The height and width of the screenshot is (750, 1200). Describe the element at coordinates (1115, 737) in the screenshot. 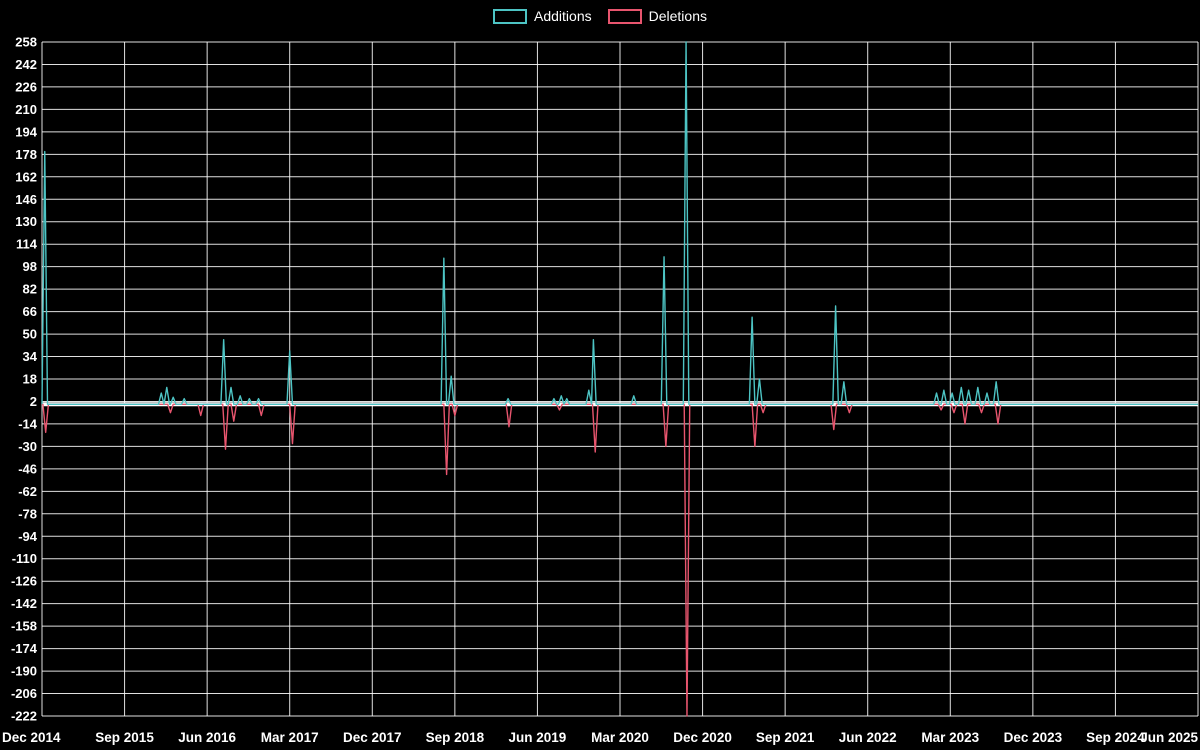

I see `x-axis-label: Sep 2024` at that location.